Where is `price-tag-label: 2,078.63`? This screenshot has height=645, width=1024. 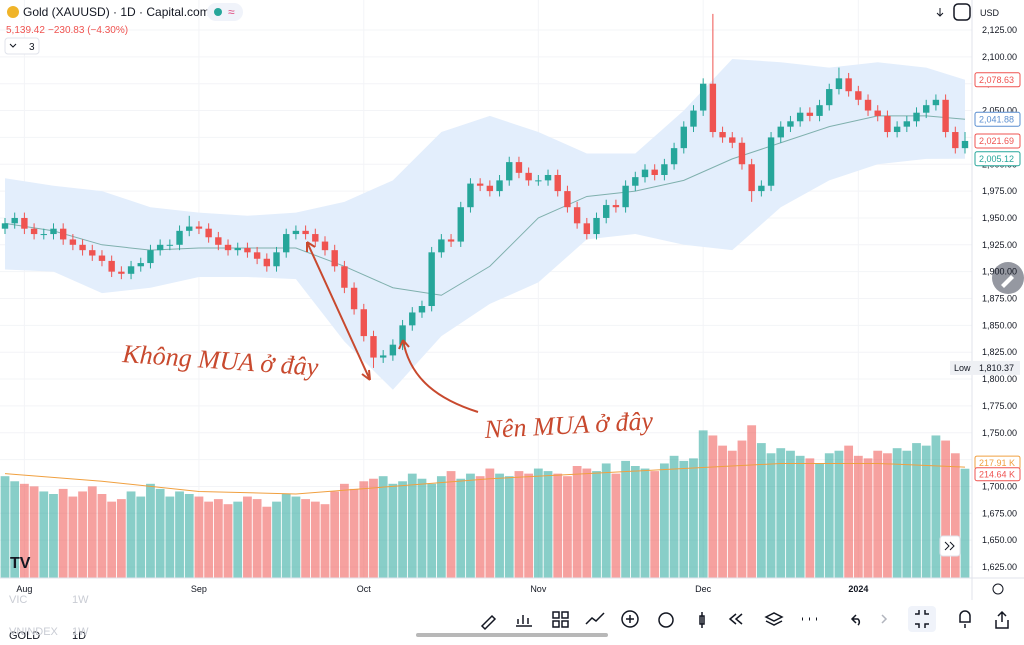
price-tag-label: 2,078.63 is located at coordinates (996, 80).